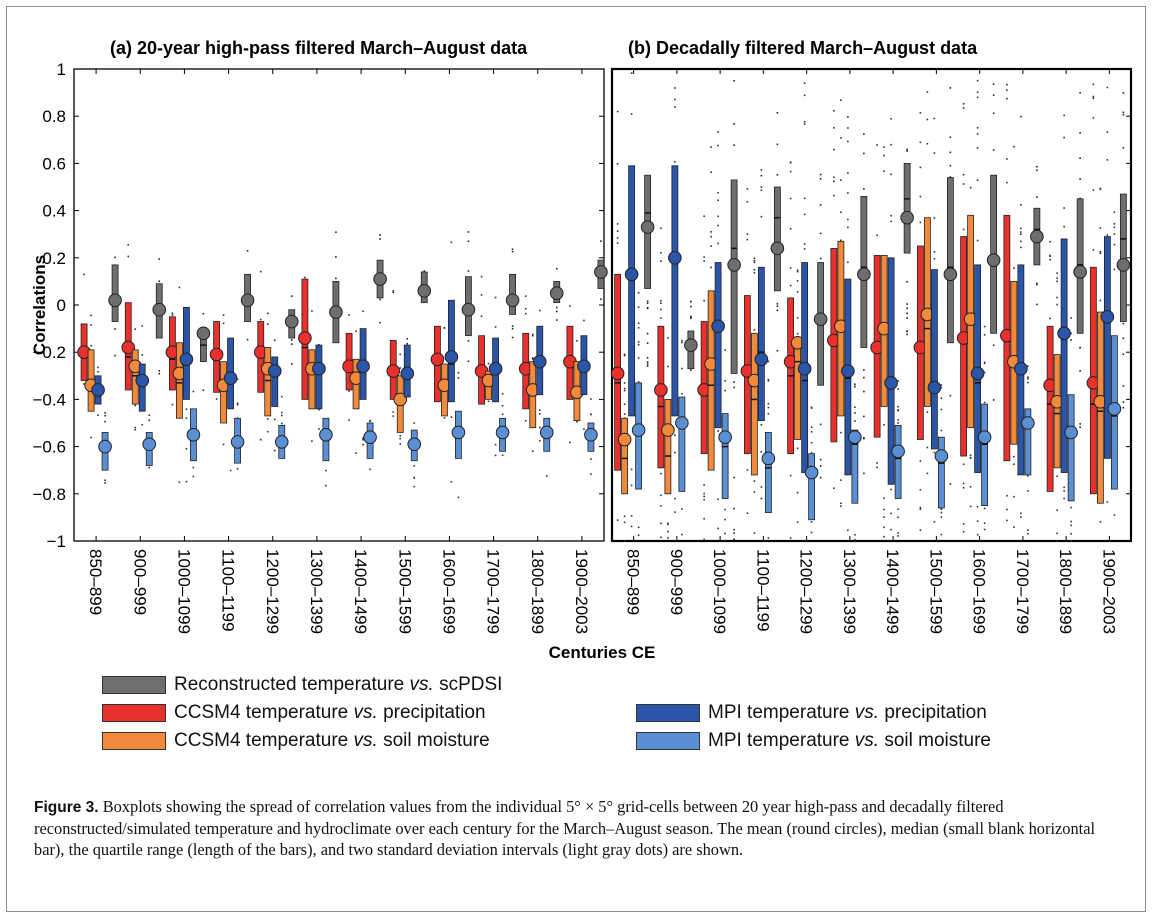  Describe the element at coordinates (61, 69) in the screenshot. I see `y-tick-label: 1` at that location.